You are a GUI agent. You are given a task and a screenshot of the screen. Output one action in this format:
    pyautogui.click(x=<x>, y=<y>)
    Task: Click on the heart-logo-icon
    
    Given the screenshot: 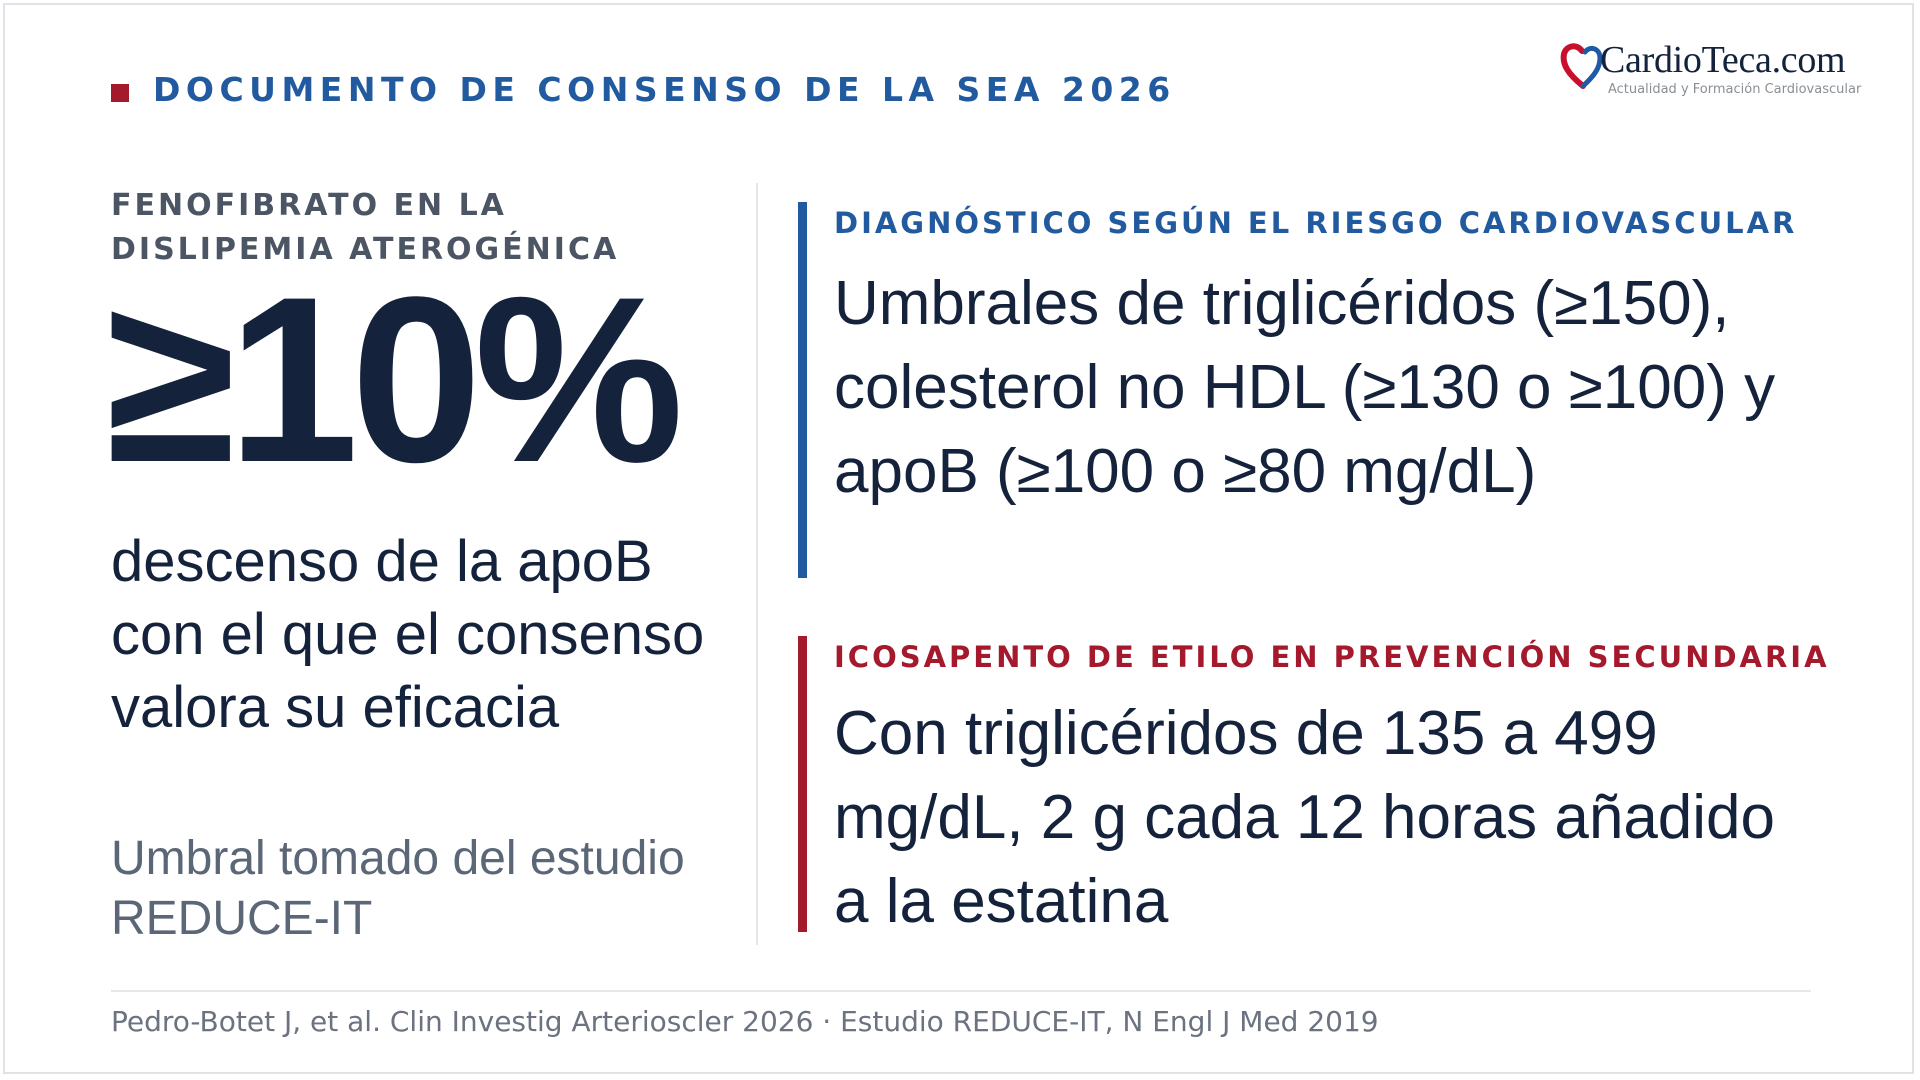 What is the action you would take?
    pyautogui.click(x=1581, y=66)
    